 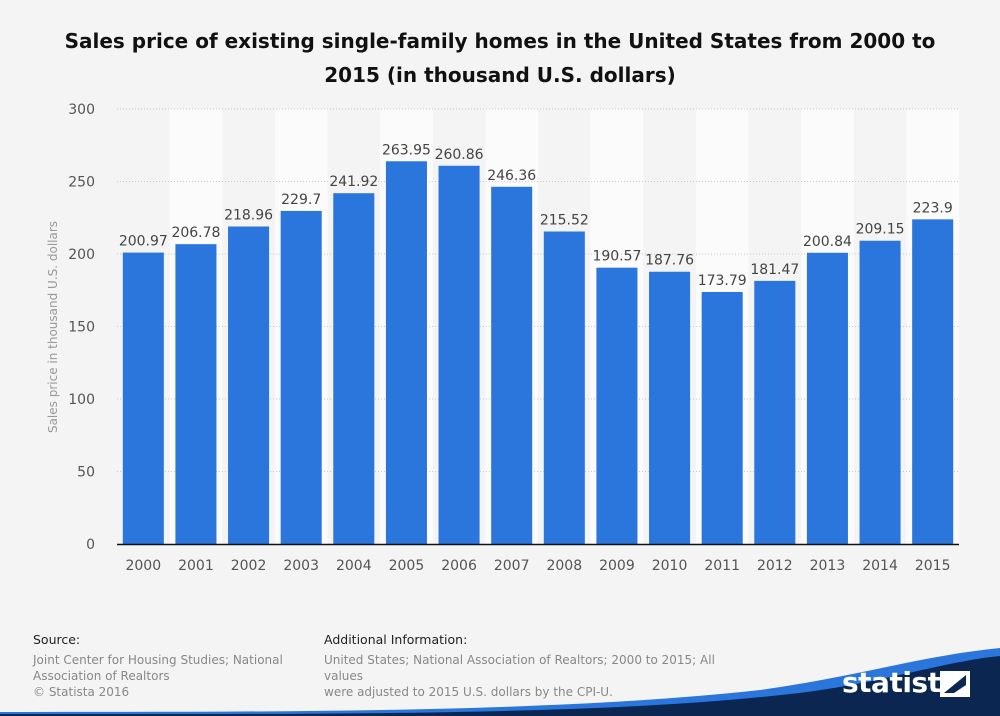 What do you see at coordinates (81, 255) in the screenshot?
I see `y-tick-label: 200` at bounding box center [81, 255].